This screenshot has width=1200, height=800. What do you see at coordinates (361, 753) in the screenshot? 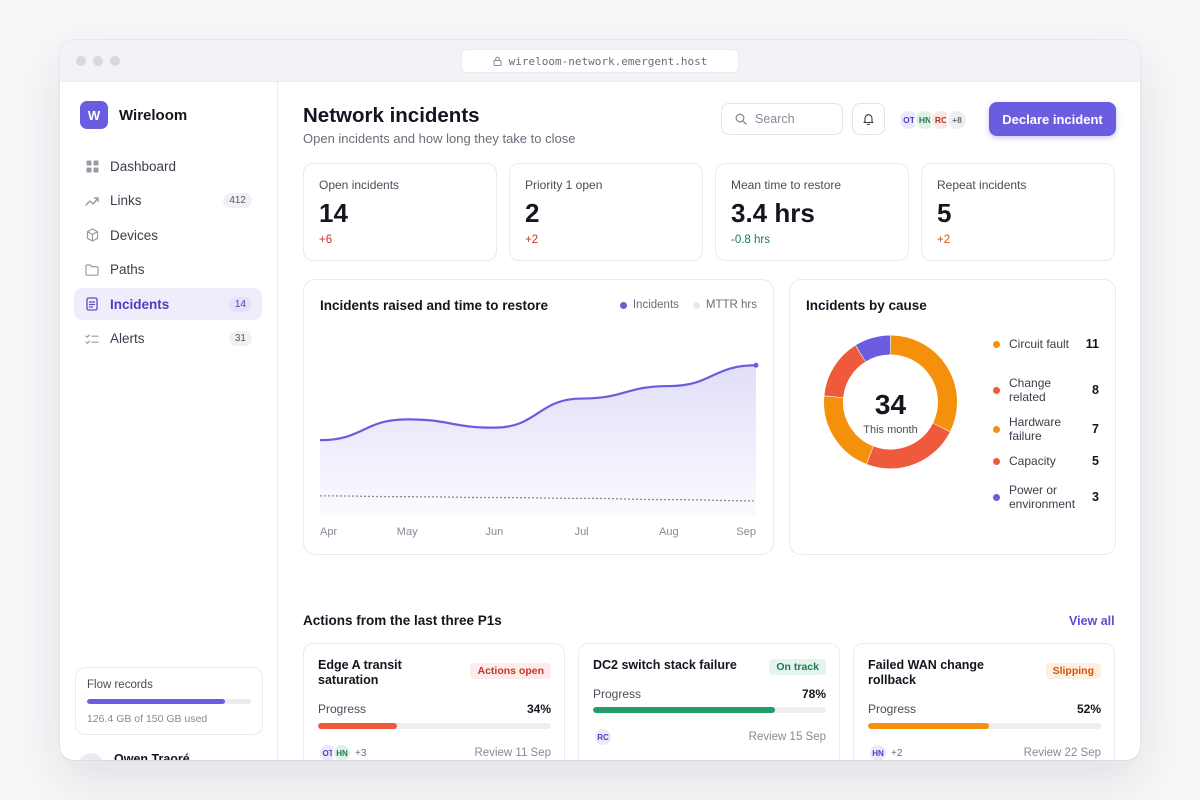
I see `avatar-more: +3` at bounding box center [361, 753].